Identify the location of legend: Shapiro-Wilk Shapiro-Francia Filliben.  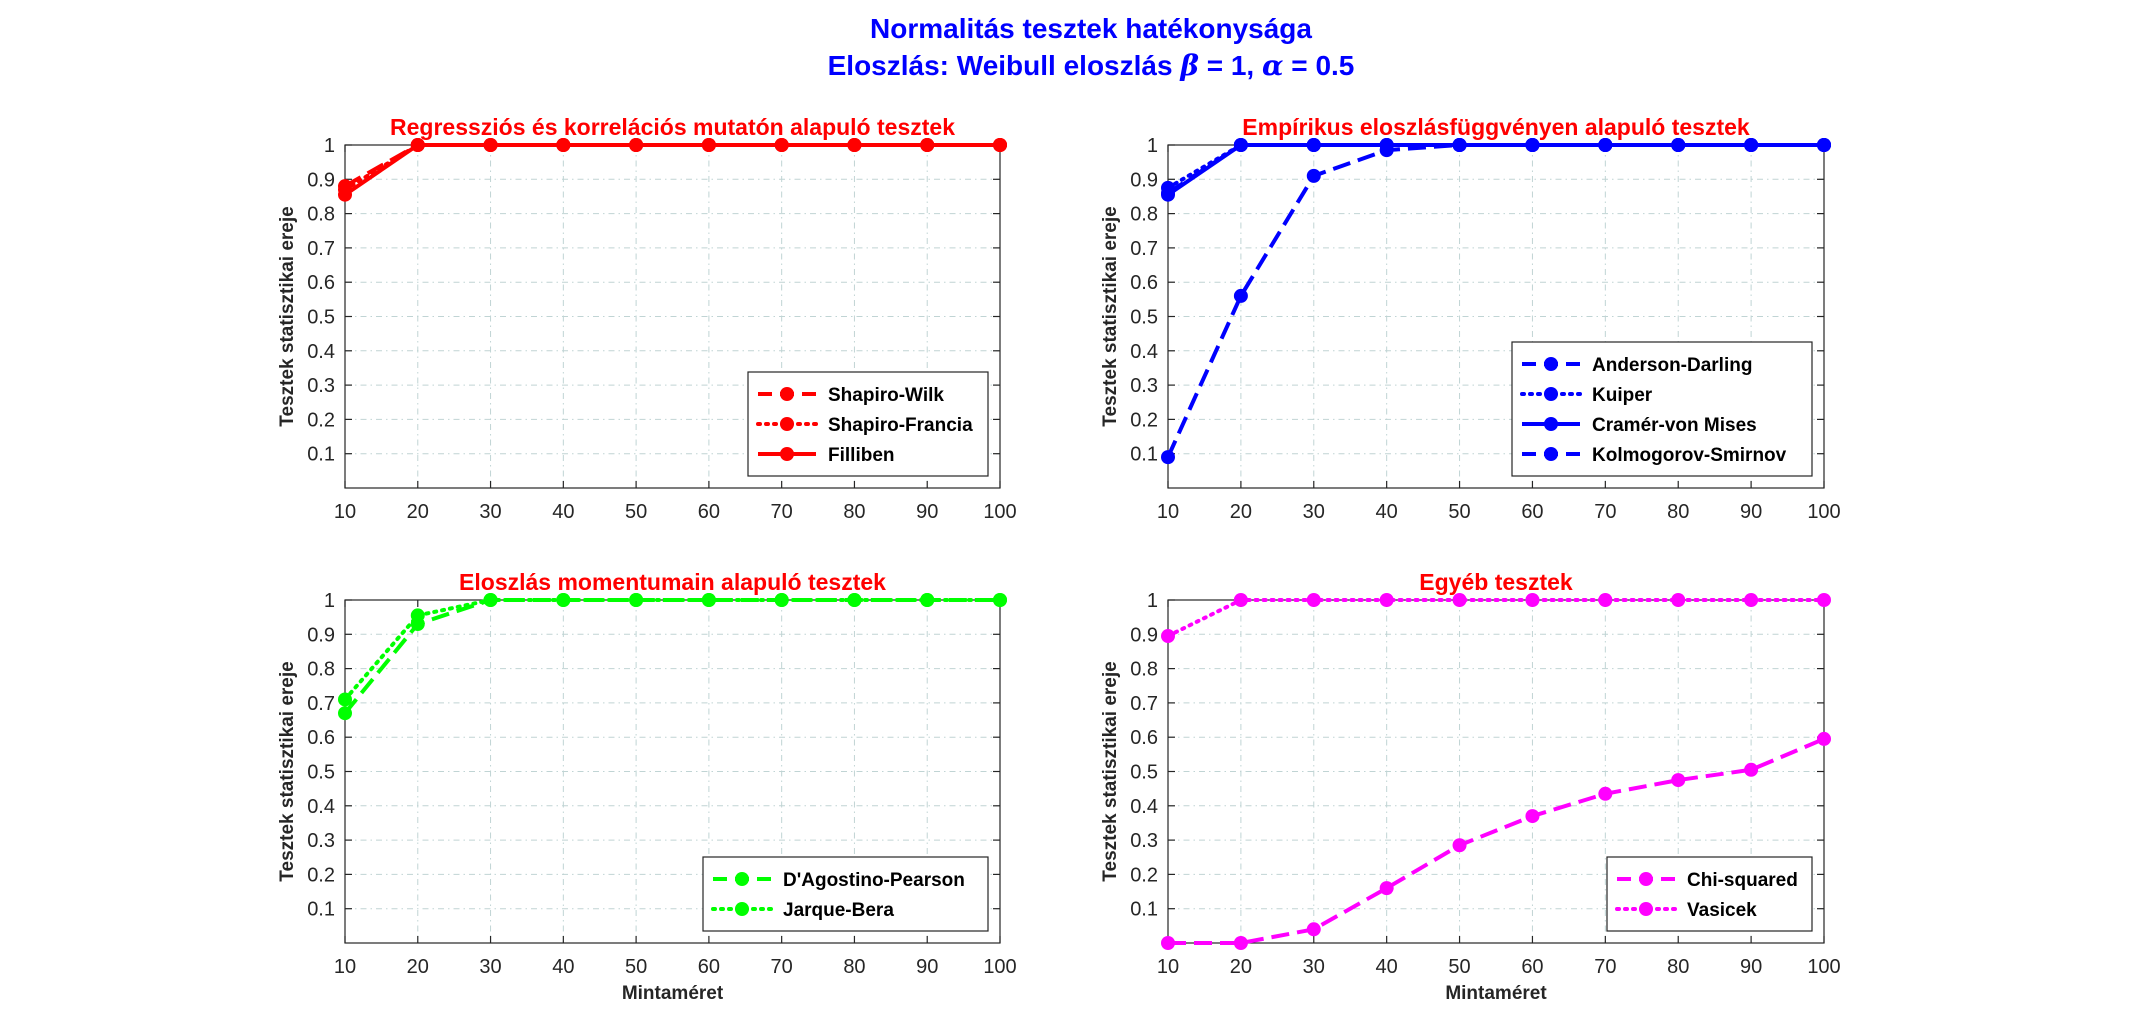
(868, 424).